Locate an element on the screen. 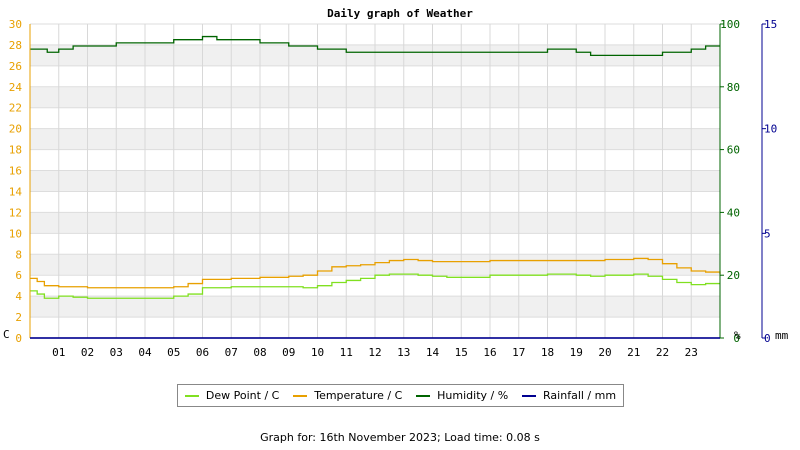 The image size is (800, 450). left-tick-label: 18 is located at coordinates (15, 150).